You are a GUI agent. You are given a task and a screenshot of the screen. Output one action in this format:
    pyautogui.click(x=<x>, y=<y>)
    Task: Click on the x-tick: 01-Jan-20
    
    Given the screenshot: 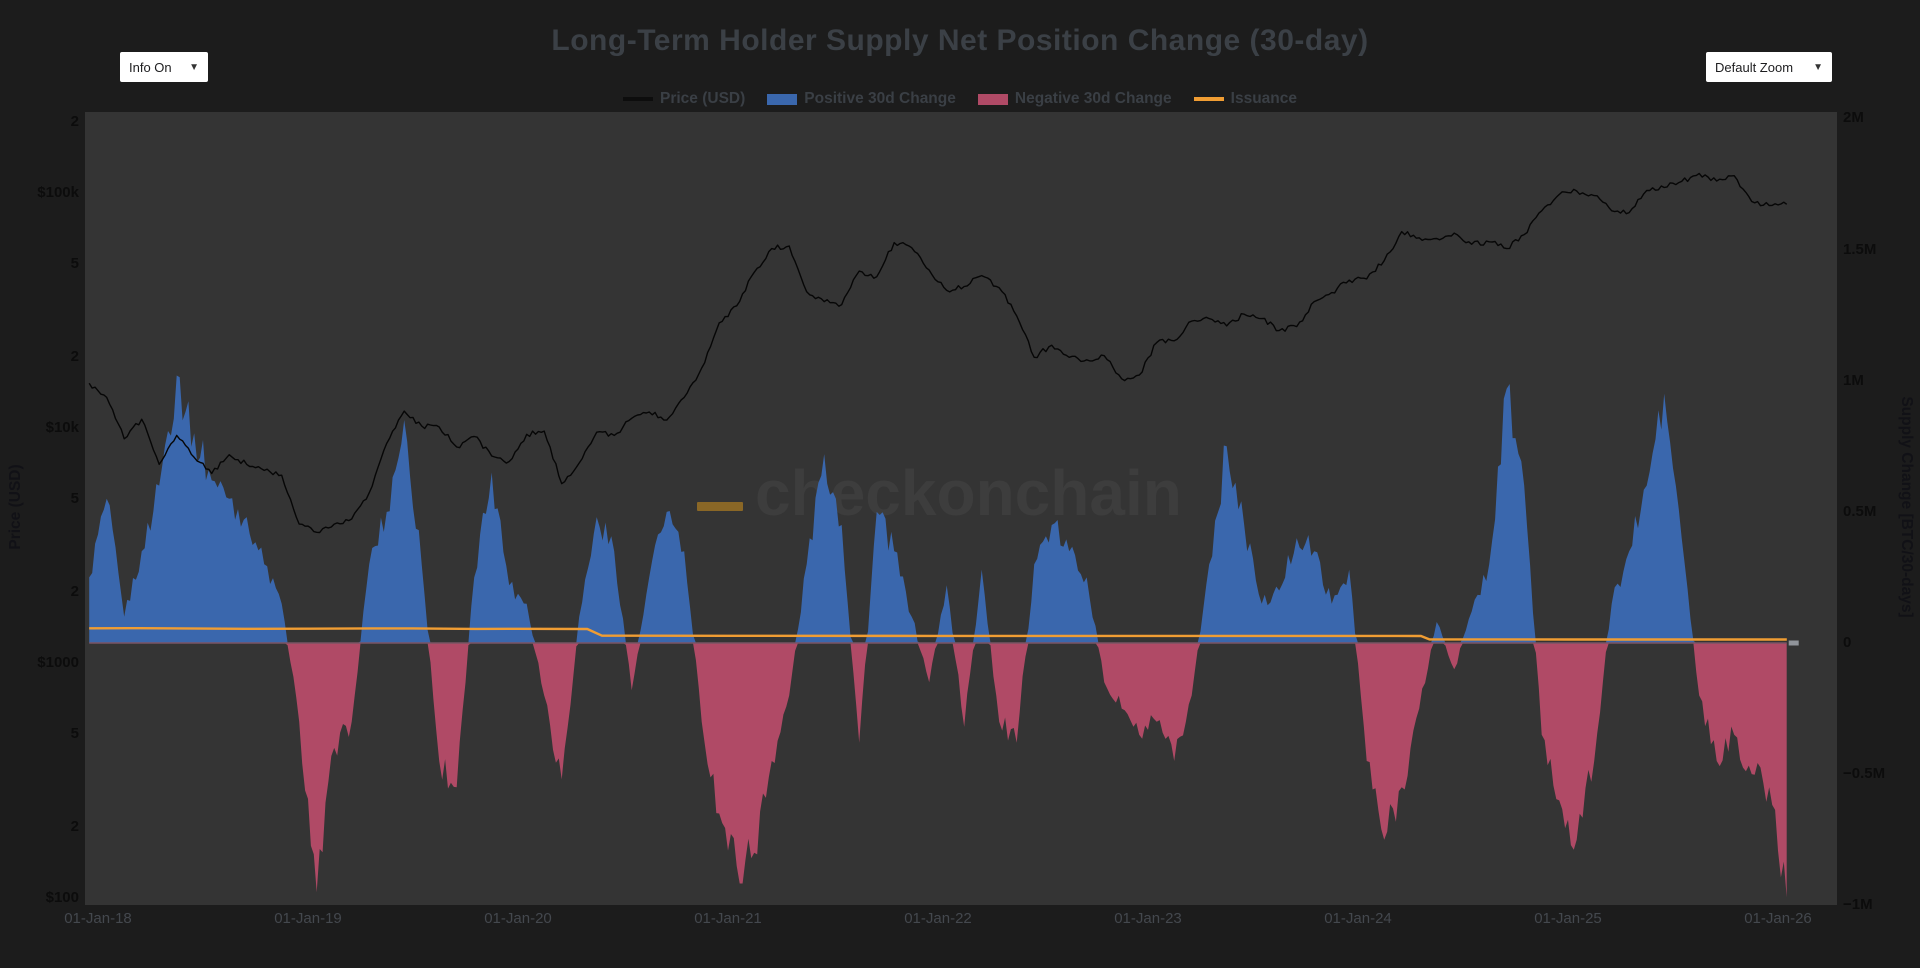 What is the action you would take?
    pyautogui.click(x=518, y=918)
    